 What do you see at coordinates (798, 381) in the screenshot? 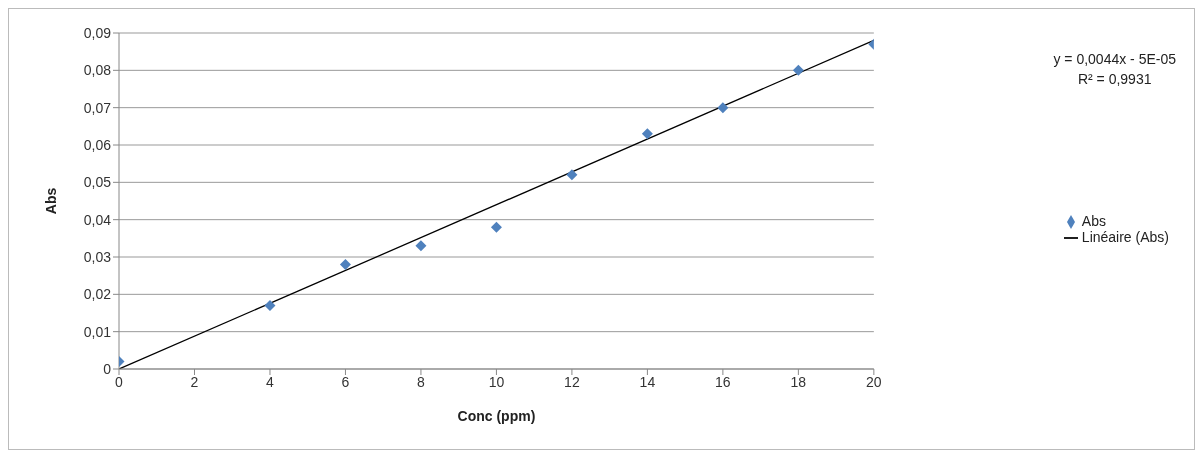
I see `x-tick-label: 18` at bounding box center [798, 381].